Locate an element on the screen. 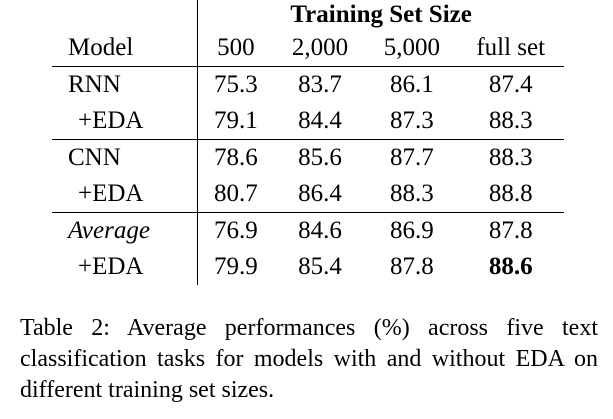  column-header-500: 500 is located at coordinates (235, 48).